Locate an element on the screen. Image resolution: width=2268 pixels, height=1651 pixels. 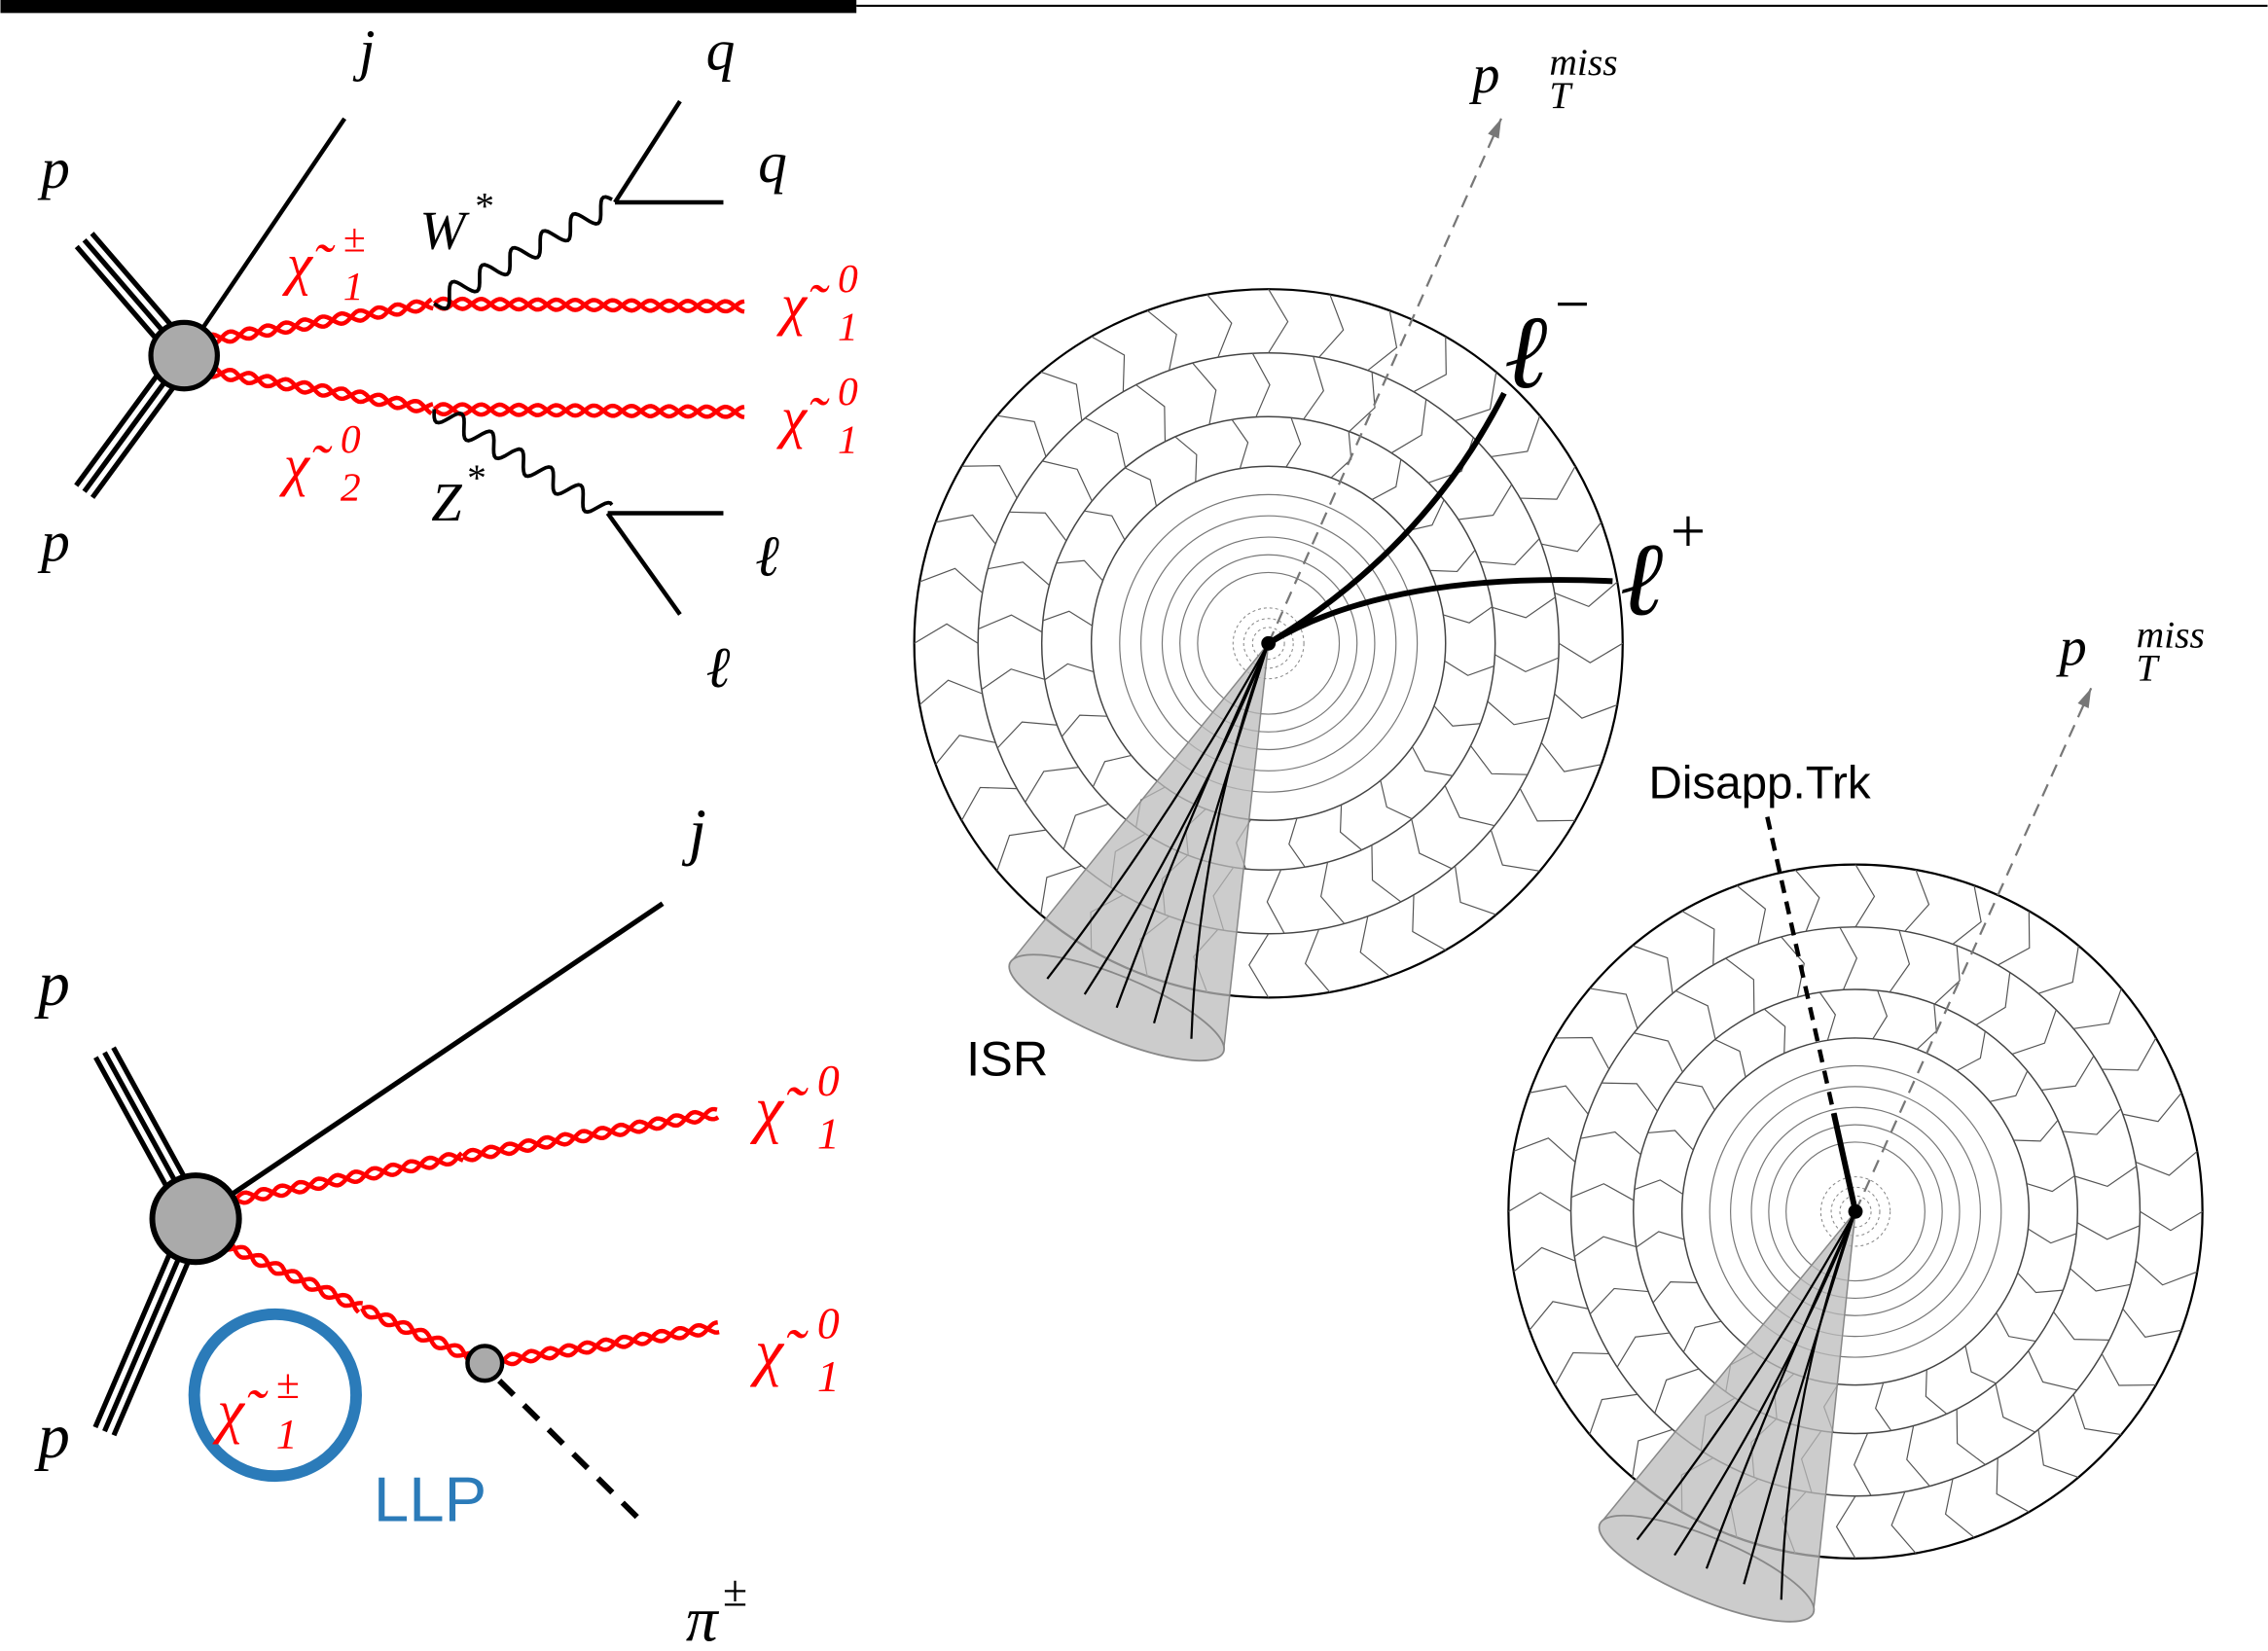
label-sup: + is located at coordinates (1688, 530).